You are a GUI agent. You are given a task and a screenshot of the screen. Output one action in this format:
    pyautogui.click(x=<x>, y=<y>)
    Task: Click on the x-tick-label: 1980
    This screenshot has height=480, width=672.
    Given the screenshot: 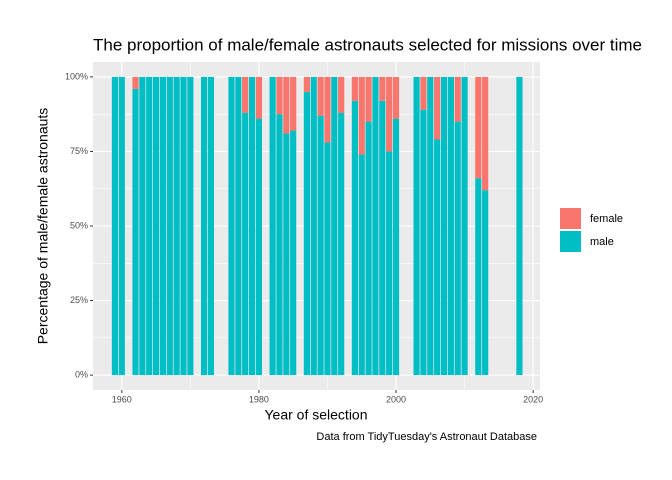 What is the action you would take?
    pyautogui.click(x=259, y=399)
    